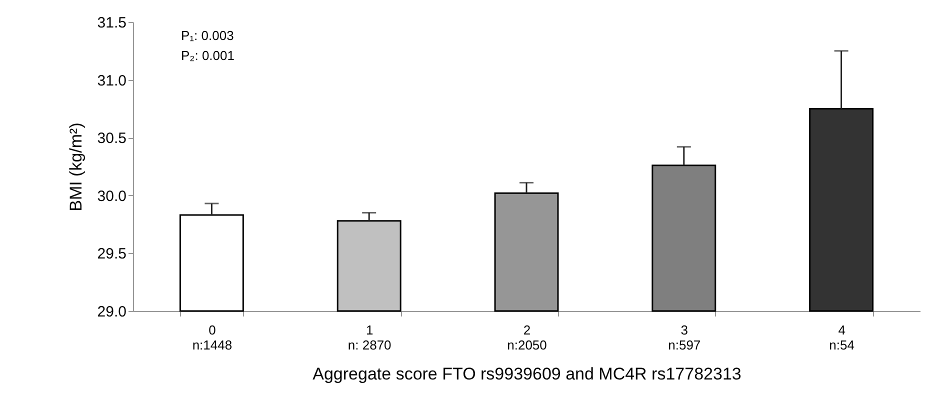 The height and width of the screenshot is (419, 950). Describe the element at coordinates (527, 337) in the screenshot. I see `x-tick-label: 2 n:2050` at that location.